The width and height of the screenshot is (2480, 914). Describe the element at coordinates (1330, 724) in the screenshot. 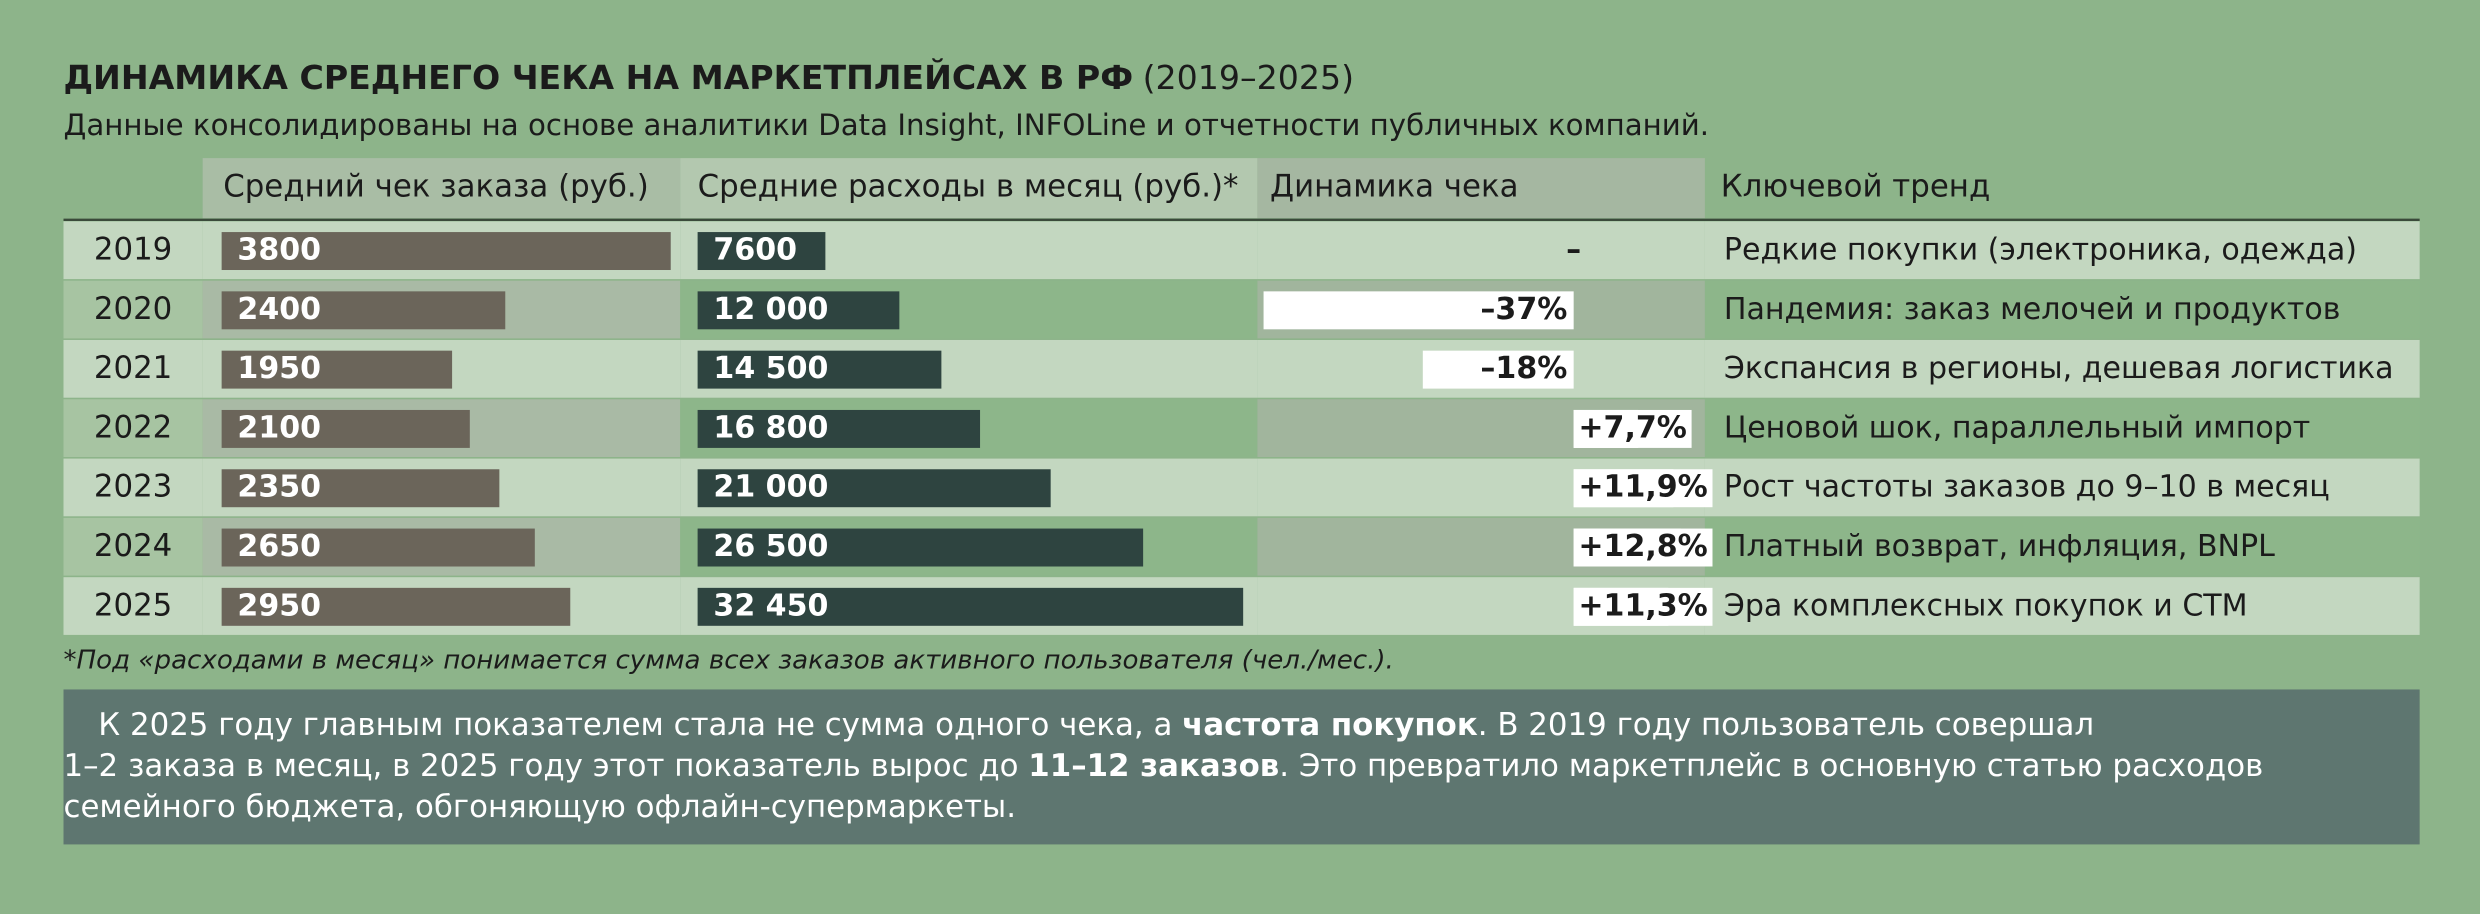

I see `summary-emphasis: частота покупок` at that location.